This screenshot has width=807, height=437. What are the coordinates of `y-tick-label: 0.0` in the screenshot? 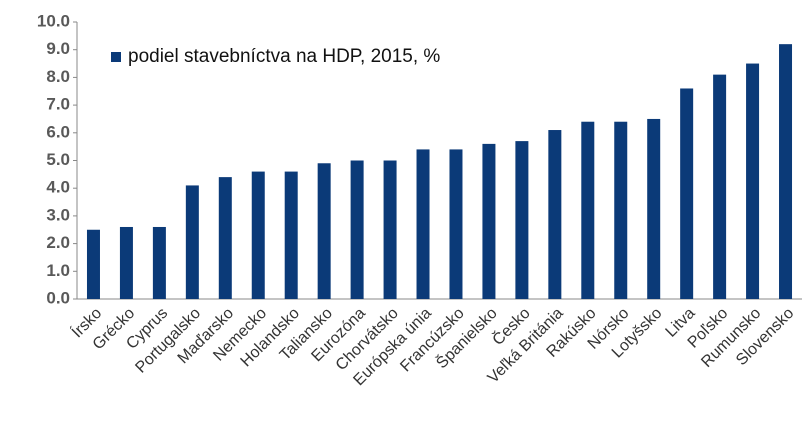 It's located at (58, 297).